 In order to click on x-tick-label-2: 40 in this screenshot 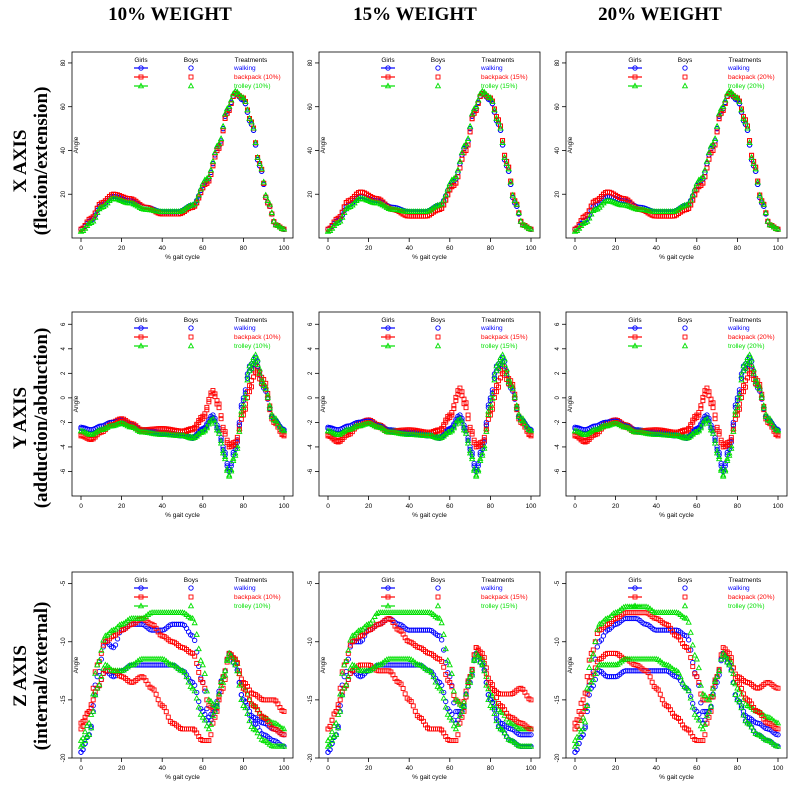, I will do `click(410, 506)`.